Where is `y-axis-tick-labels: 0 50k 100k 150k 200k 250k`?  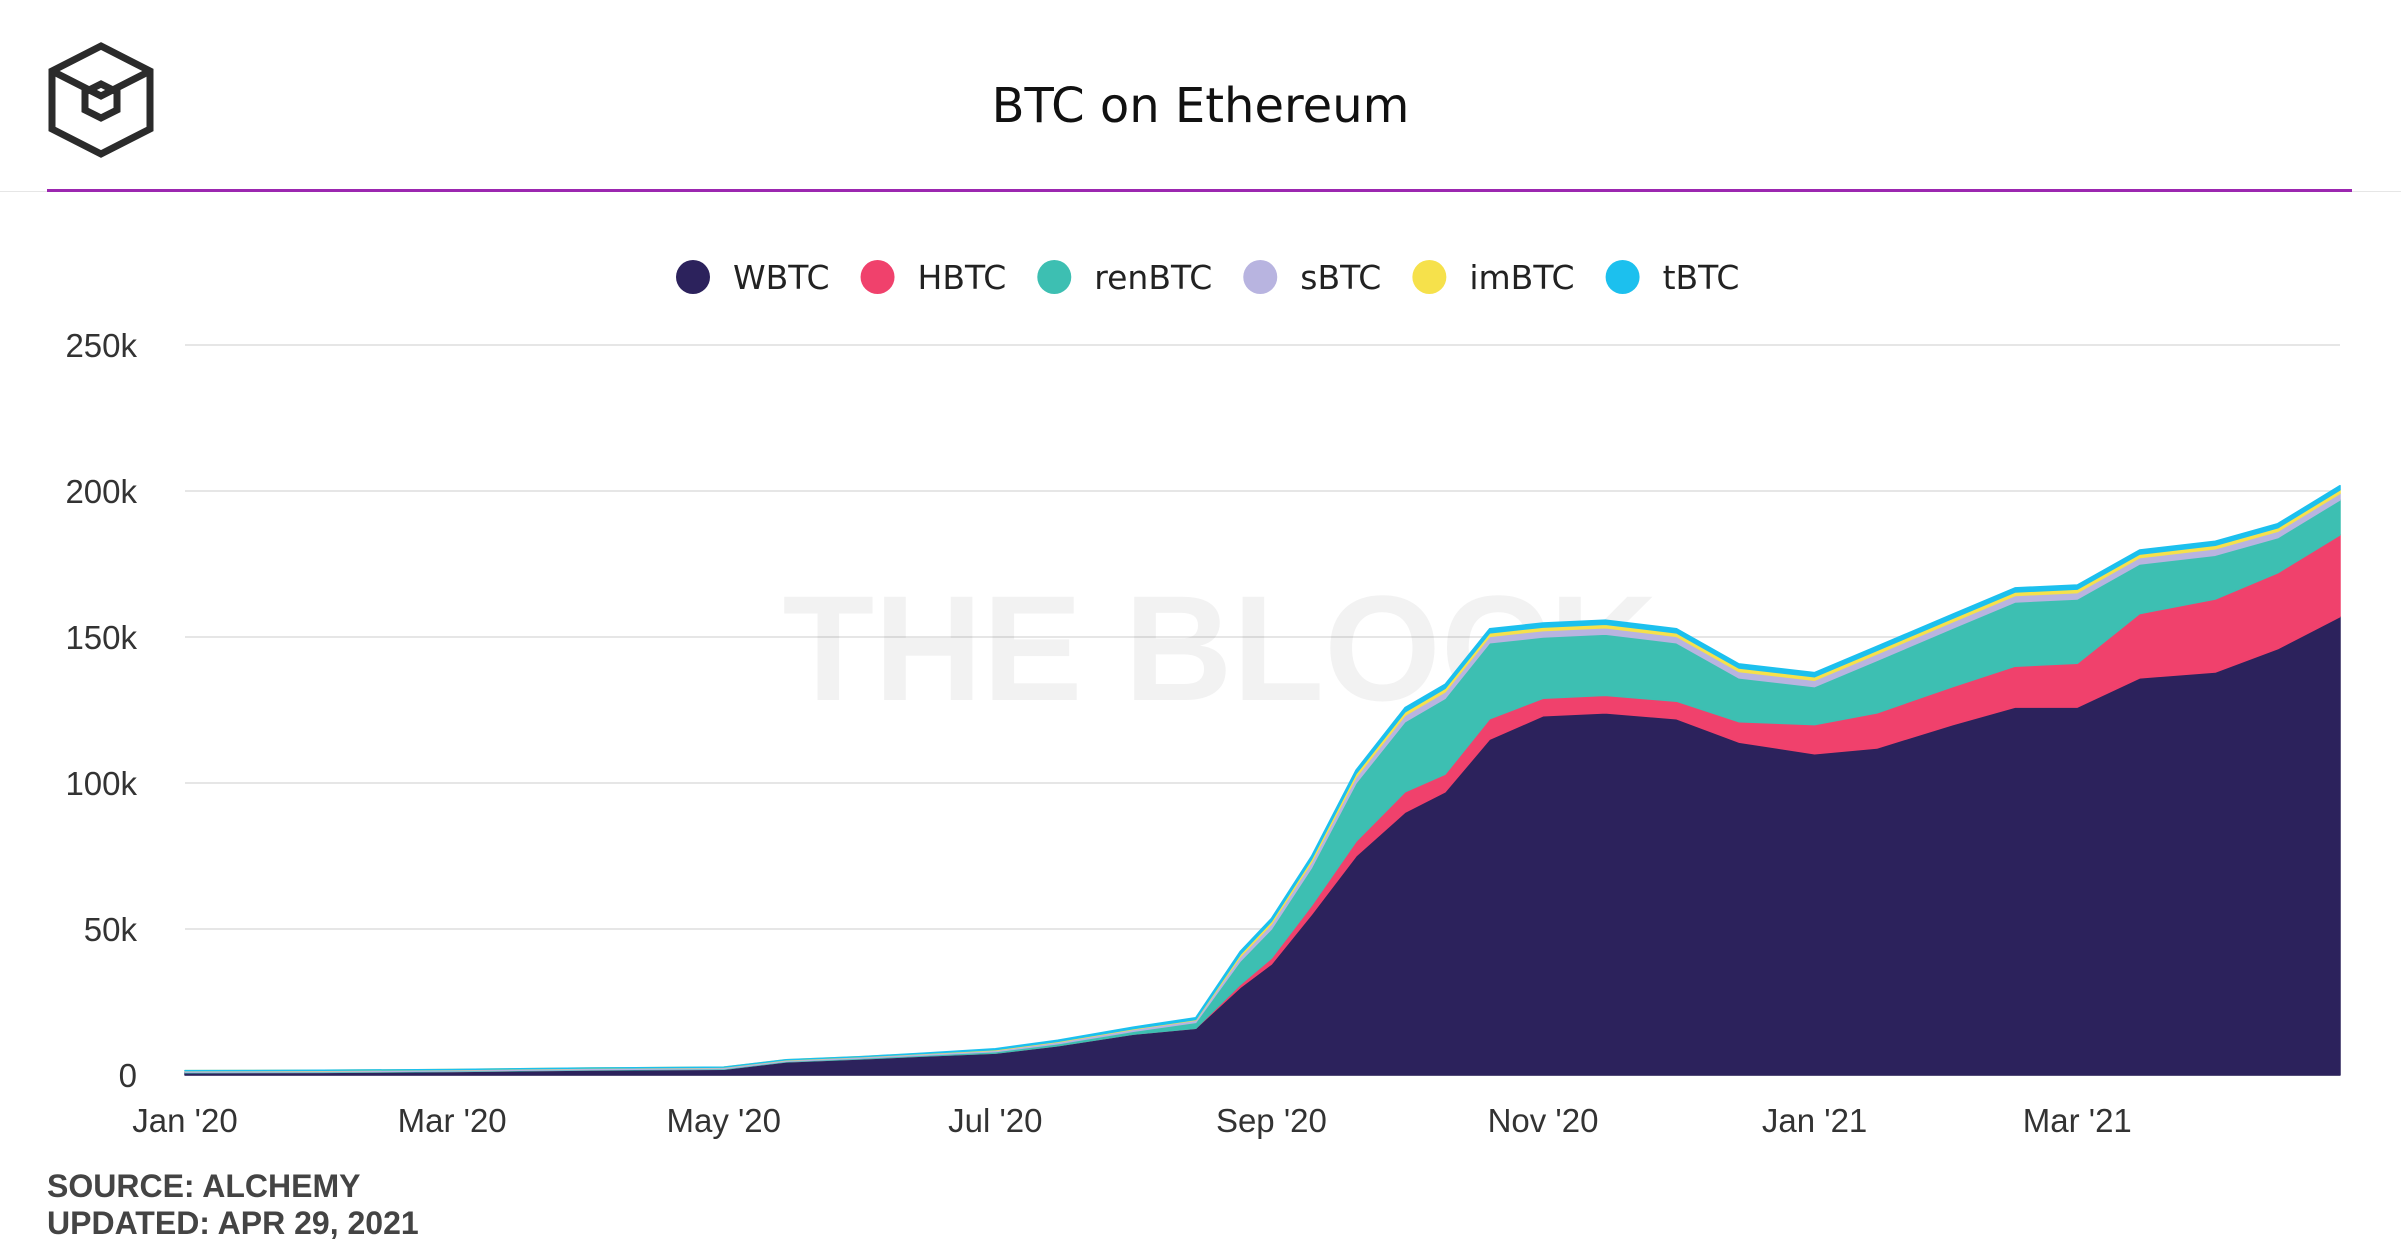 y-axis-tick-labels: 0 50k 100k 150k 200k 250k is located at coordinates (101, 710).